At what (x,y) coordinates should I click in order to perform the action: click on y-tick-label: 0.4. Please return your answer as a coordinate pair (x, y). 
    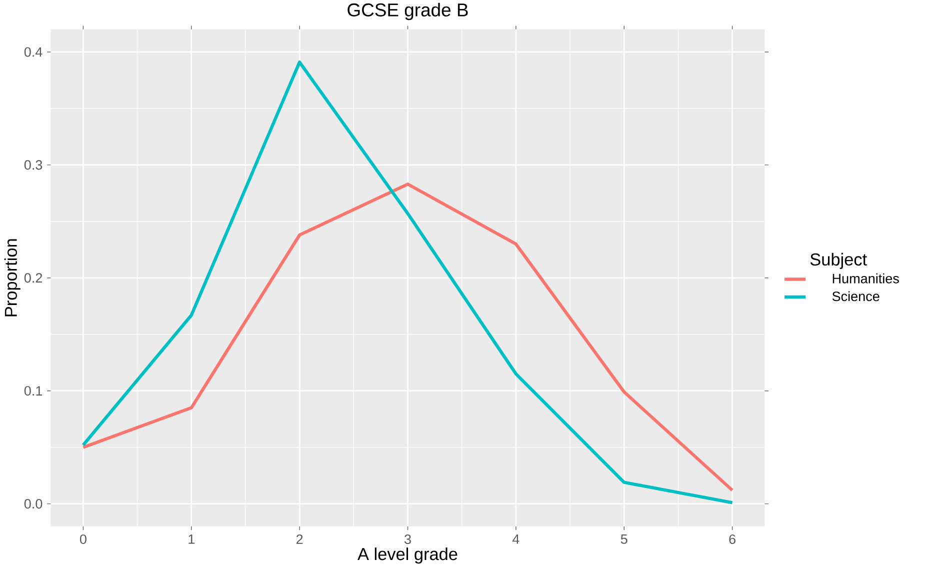
    Looking at the image, I should click on (33, 52).